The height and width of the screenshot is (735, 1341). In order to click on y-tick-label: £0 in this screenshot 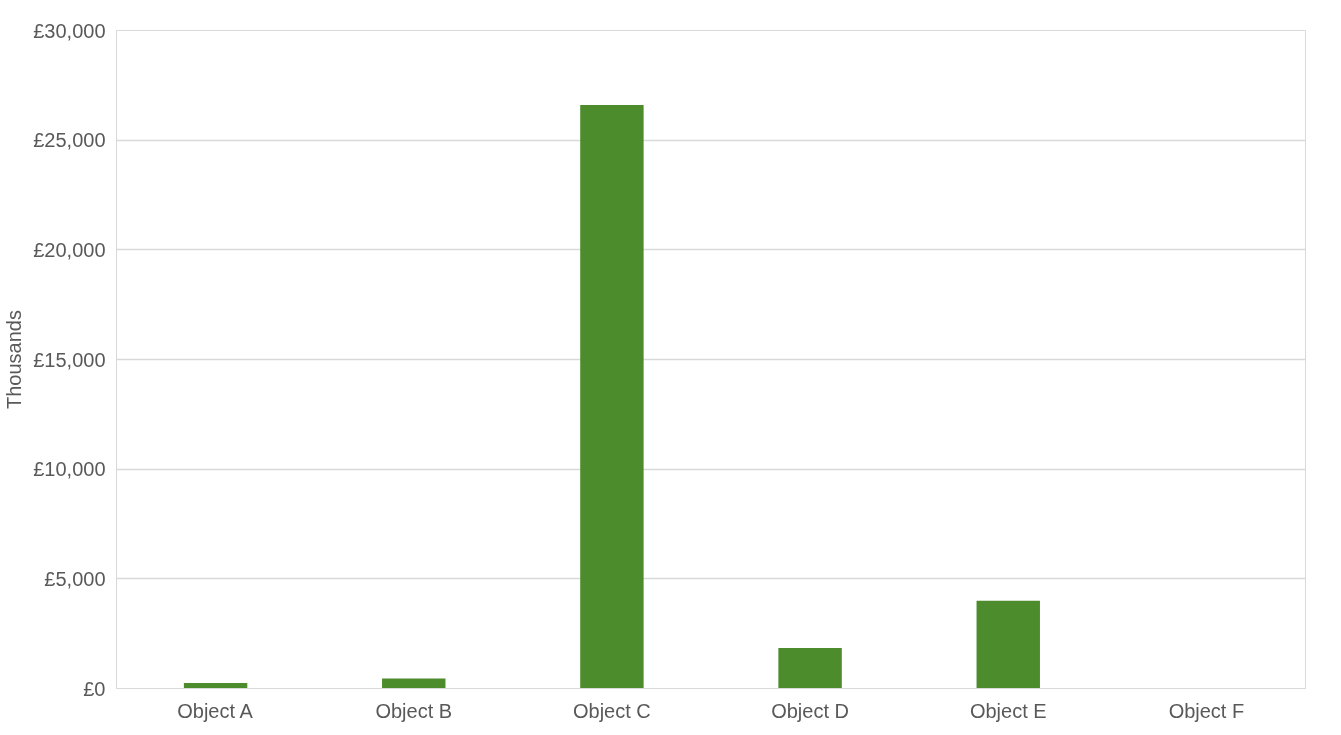, I will do `click(94, 688)`.